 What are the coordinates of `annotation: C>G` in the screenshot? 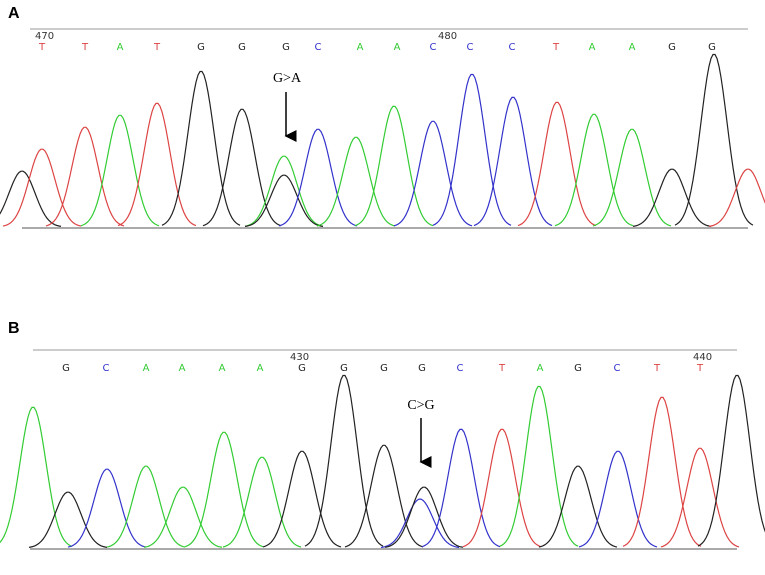 It's located at (420, 405).